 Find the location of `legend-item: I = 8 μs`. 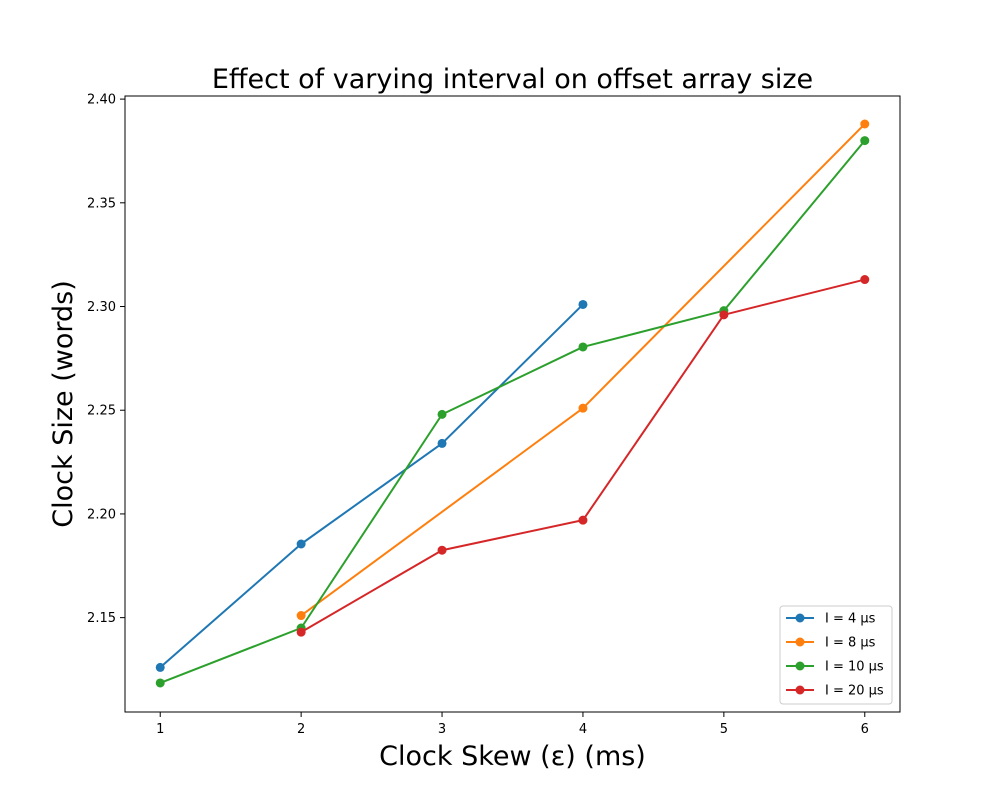

legend-item: I = 8 μs is located at coordinates (831, 643).